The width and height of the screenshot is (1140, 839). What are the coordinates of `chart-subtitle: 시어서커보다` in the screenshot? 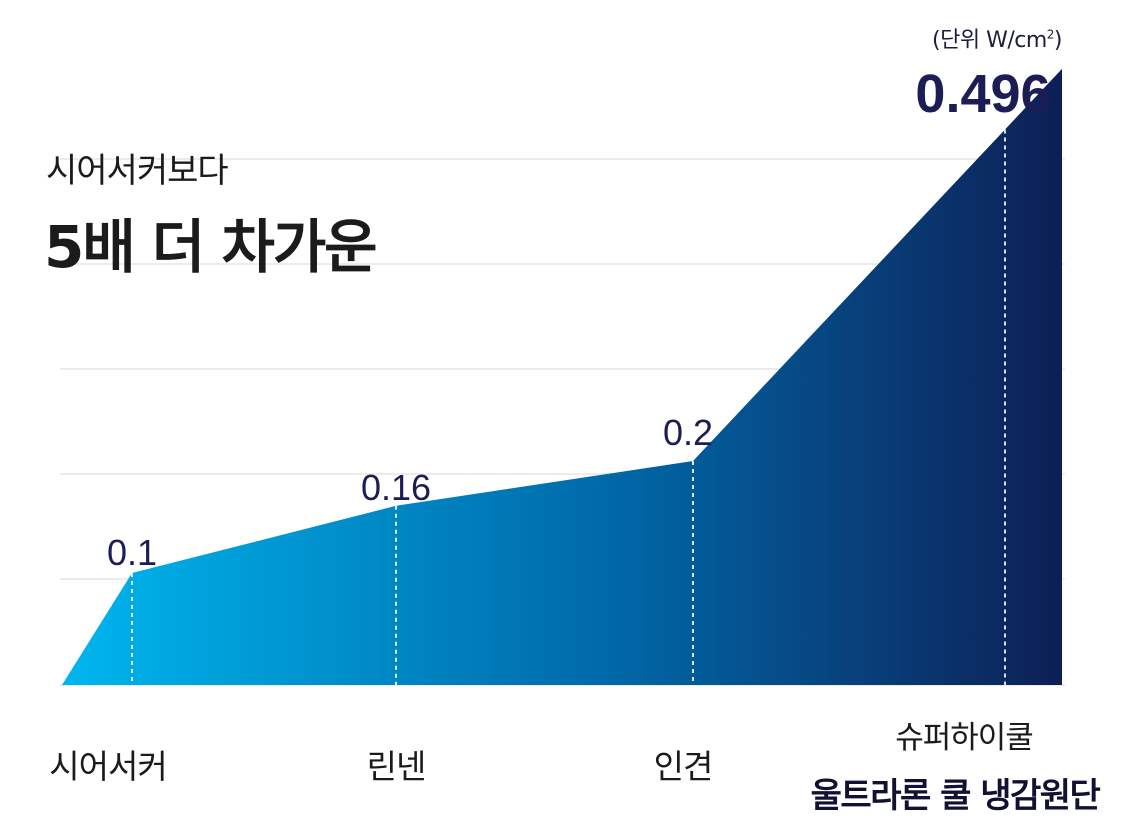 It's located at (137, 171).